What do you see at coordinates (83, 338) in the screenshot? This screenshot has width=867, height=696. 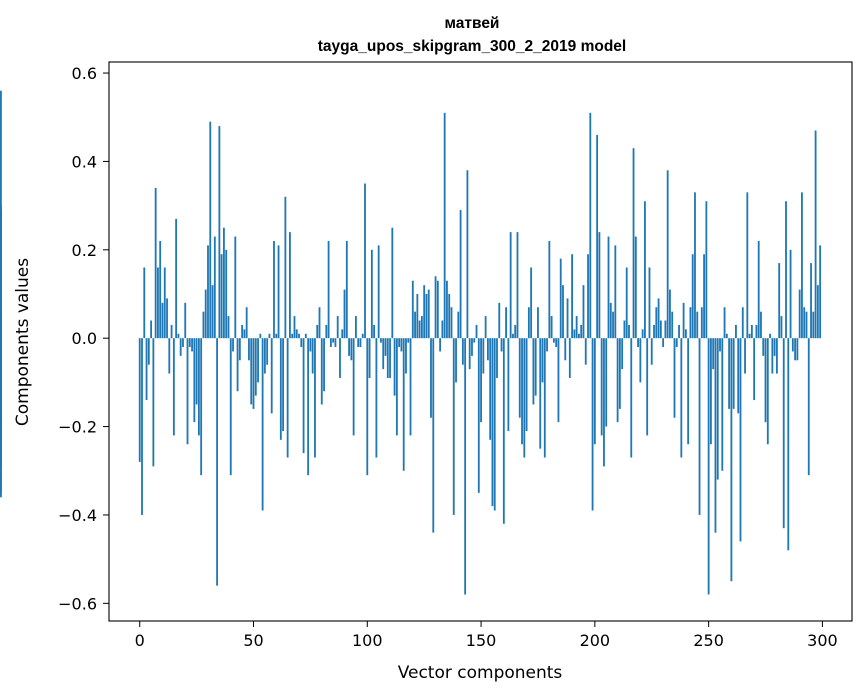 I see `y-axis-ticks: −0.6 −0.4 −0.2 0.0 0.2 0.4 0.6` at bounding box center [83, 338].